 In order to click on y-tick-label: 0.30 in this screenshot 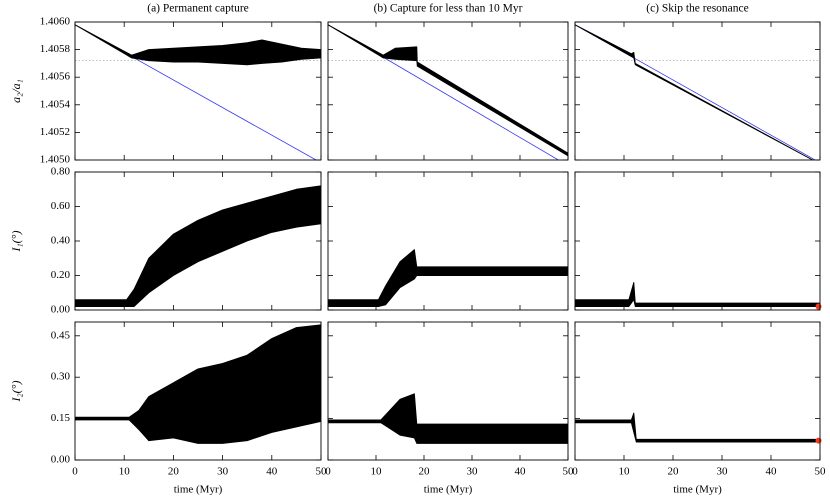, I will do `click(61, 377)`.